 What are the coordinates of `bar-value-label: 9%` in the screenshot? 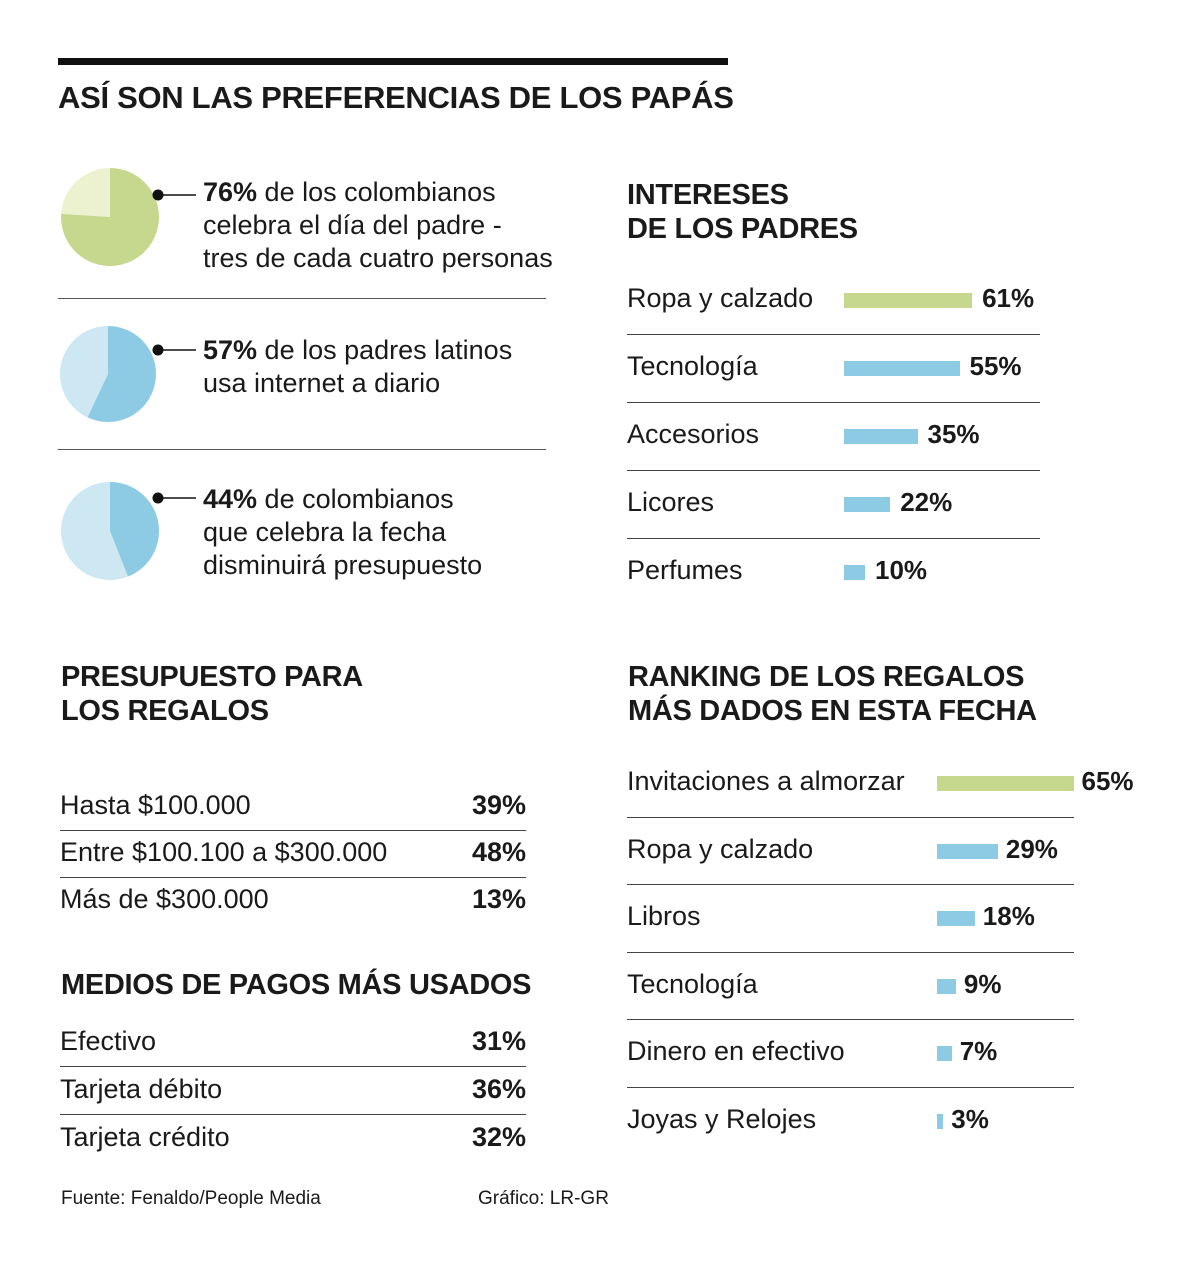 It's located at (982, 983).